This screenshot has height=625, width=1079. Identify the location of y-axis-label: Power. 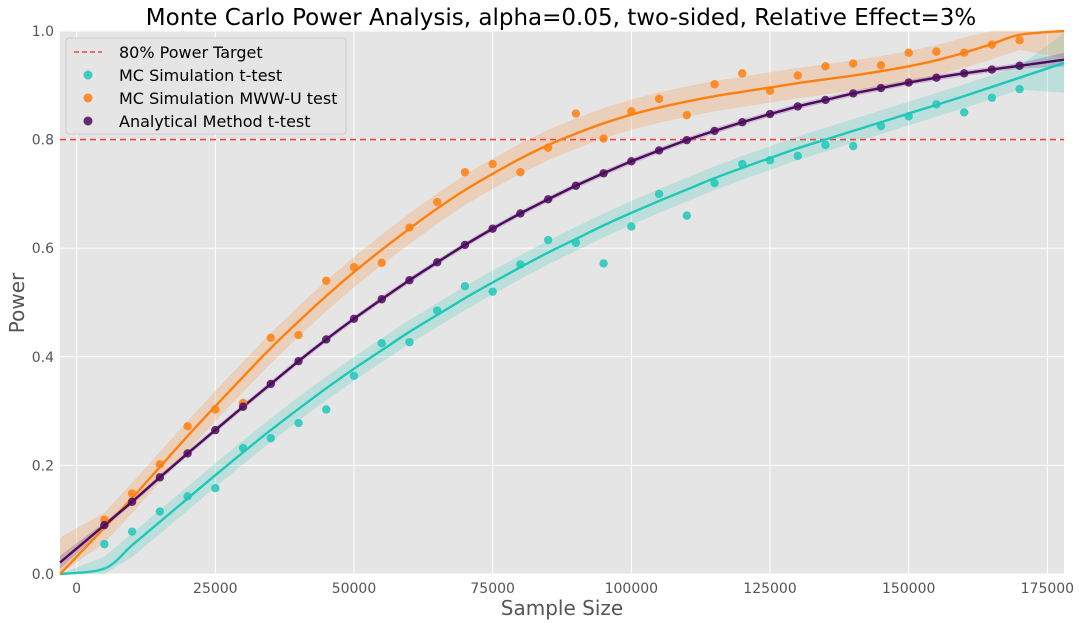
(17, 302).